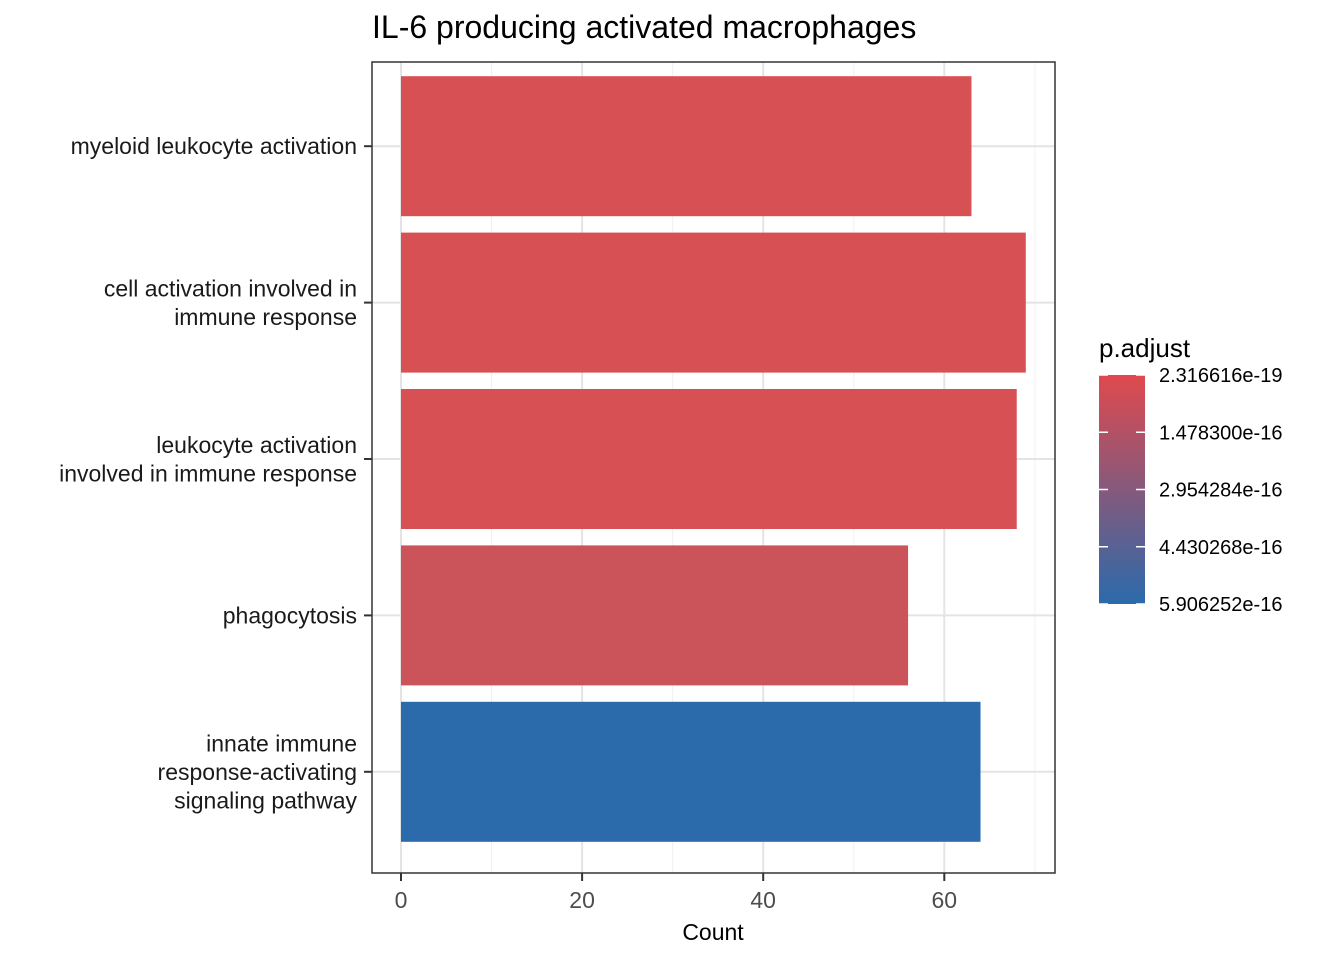 The image size is (1344, 960). Describe the element at coordinates (290, 615) in the screenshot. I see `category-label: phagocytosis` at that location.